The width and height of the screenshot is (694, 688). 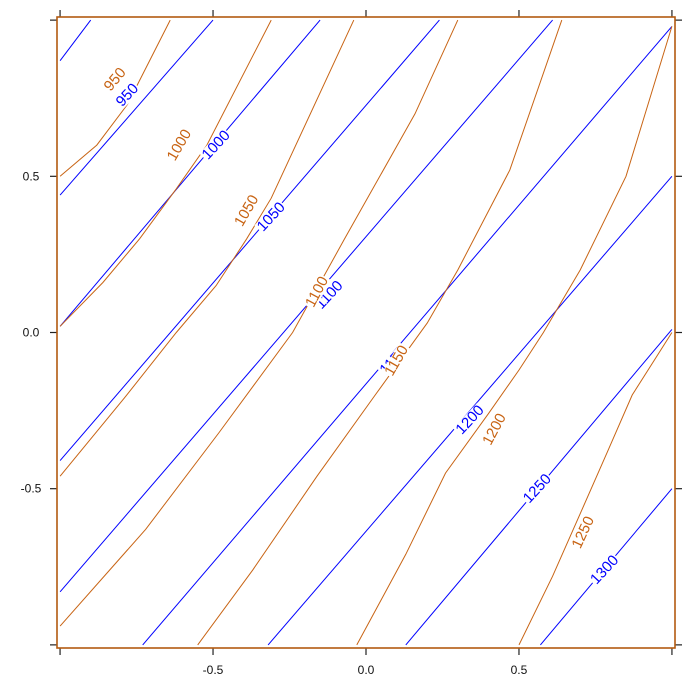 What do you see at coordinates (519, 670) in the screenshot?
I see `x-tick-label: 0.5` at bounding box center [519, 670].